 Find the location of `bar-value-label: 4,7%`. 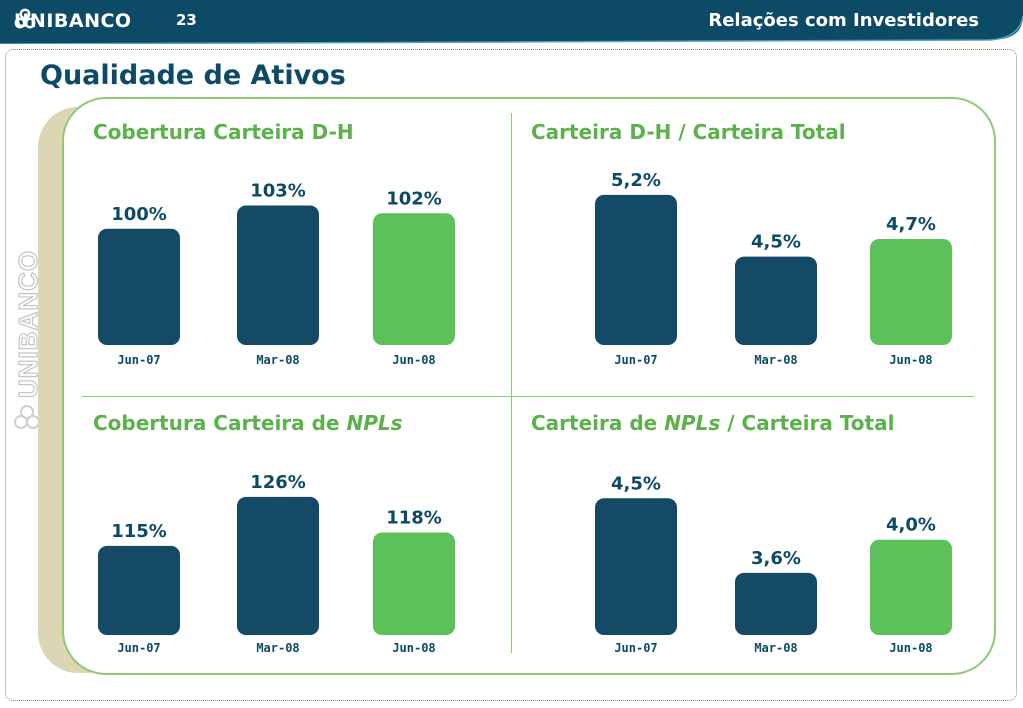

bar-value-label: 4,7% is located at coordinates (911, 224).